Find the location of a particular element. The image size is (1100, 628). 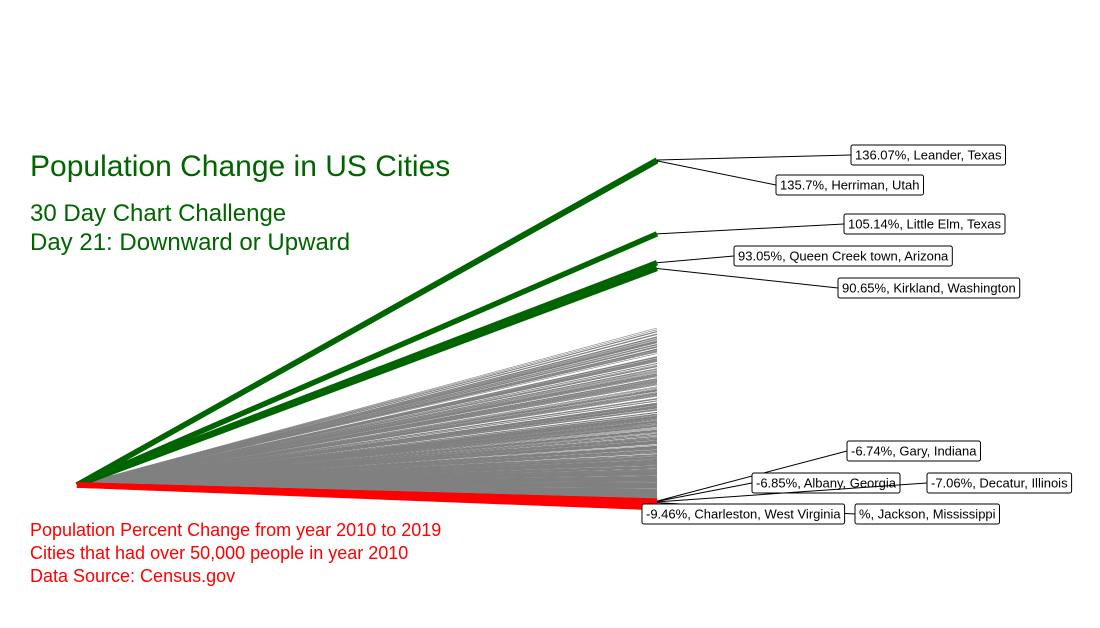

label-text: -6.85%, Albany, Georgia is located at coordinates (826, 483).